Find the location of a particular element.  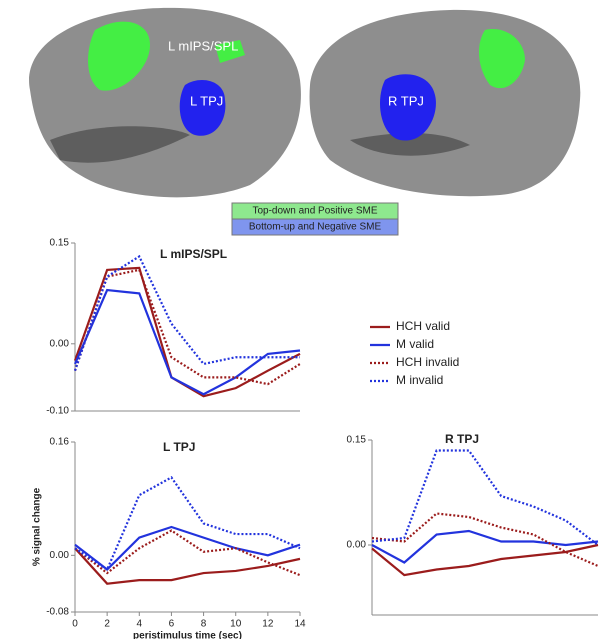

x-tick-label: 8 is located at coordinates (204, 624).